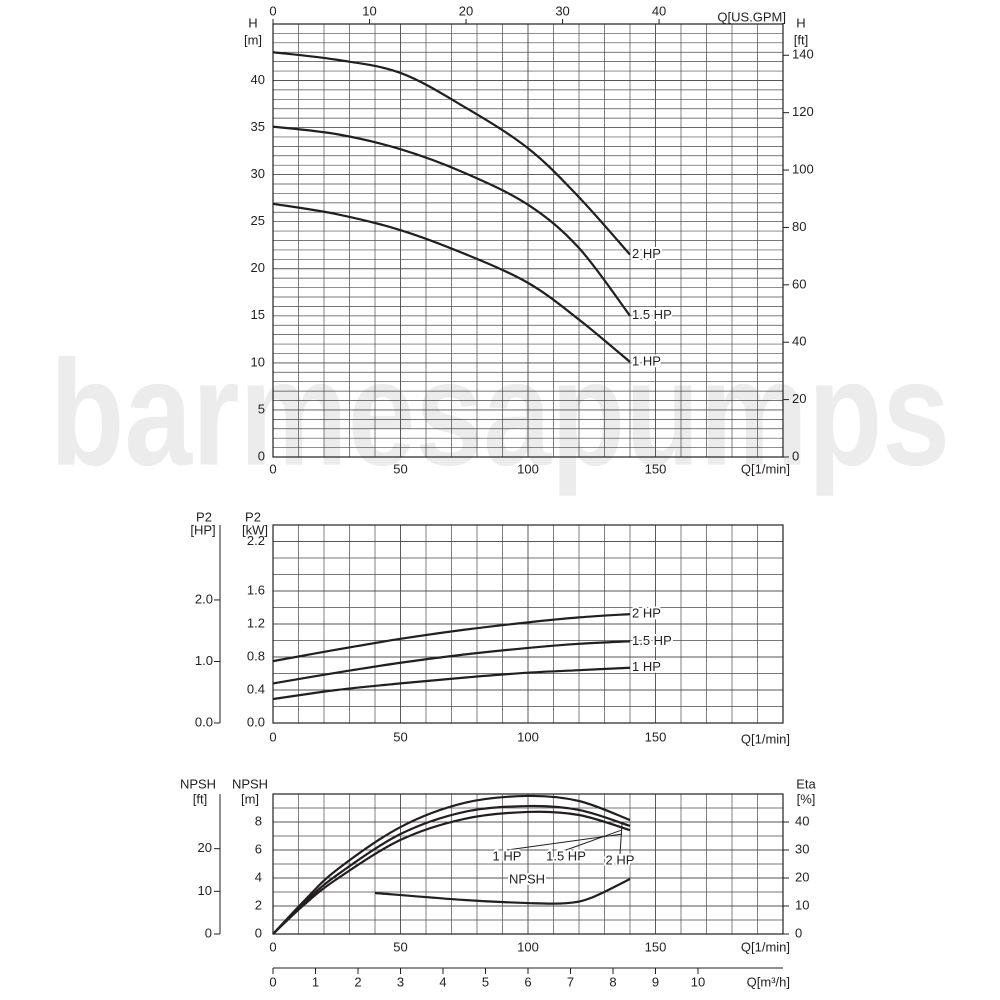 The width and height of the screenshot is (1000, 1000). Describe the element at coordinates (570, 981) in the screenshot. I see `x-tick-label: 7` at that location.